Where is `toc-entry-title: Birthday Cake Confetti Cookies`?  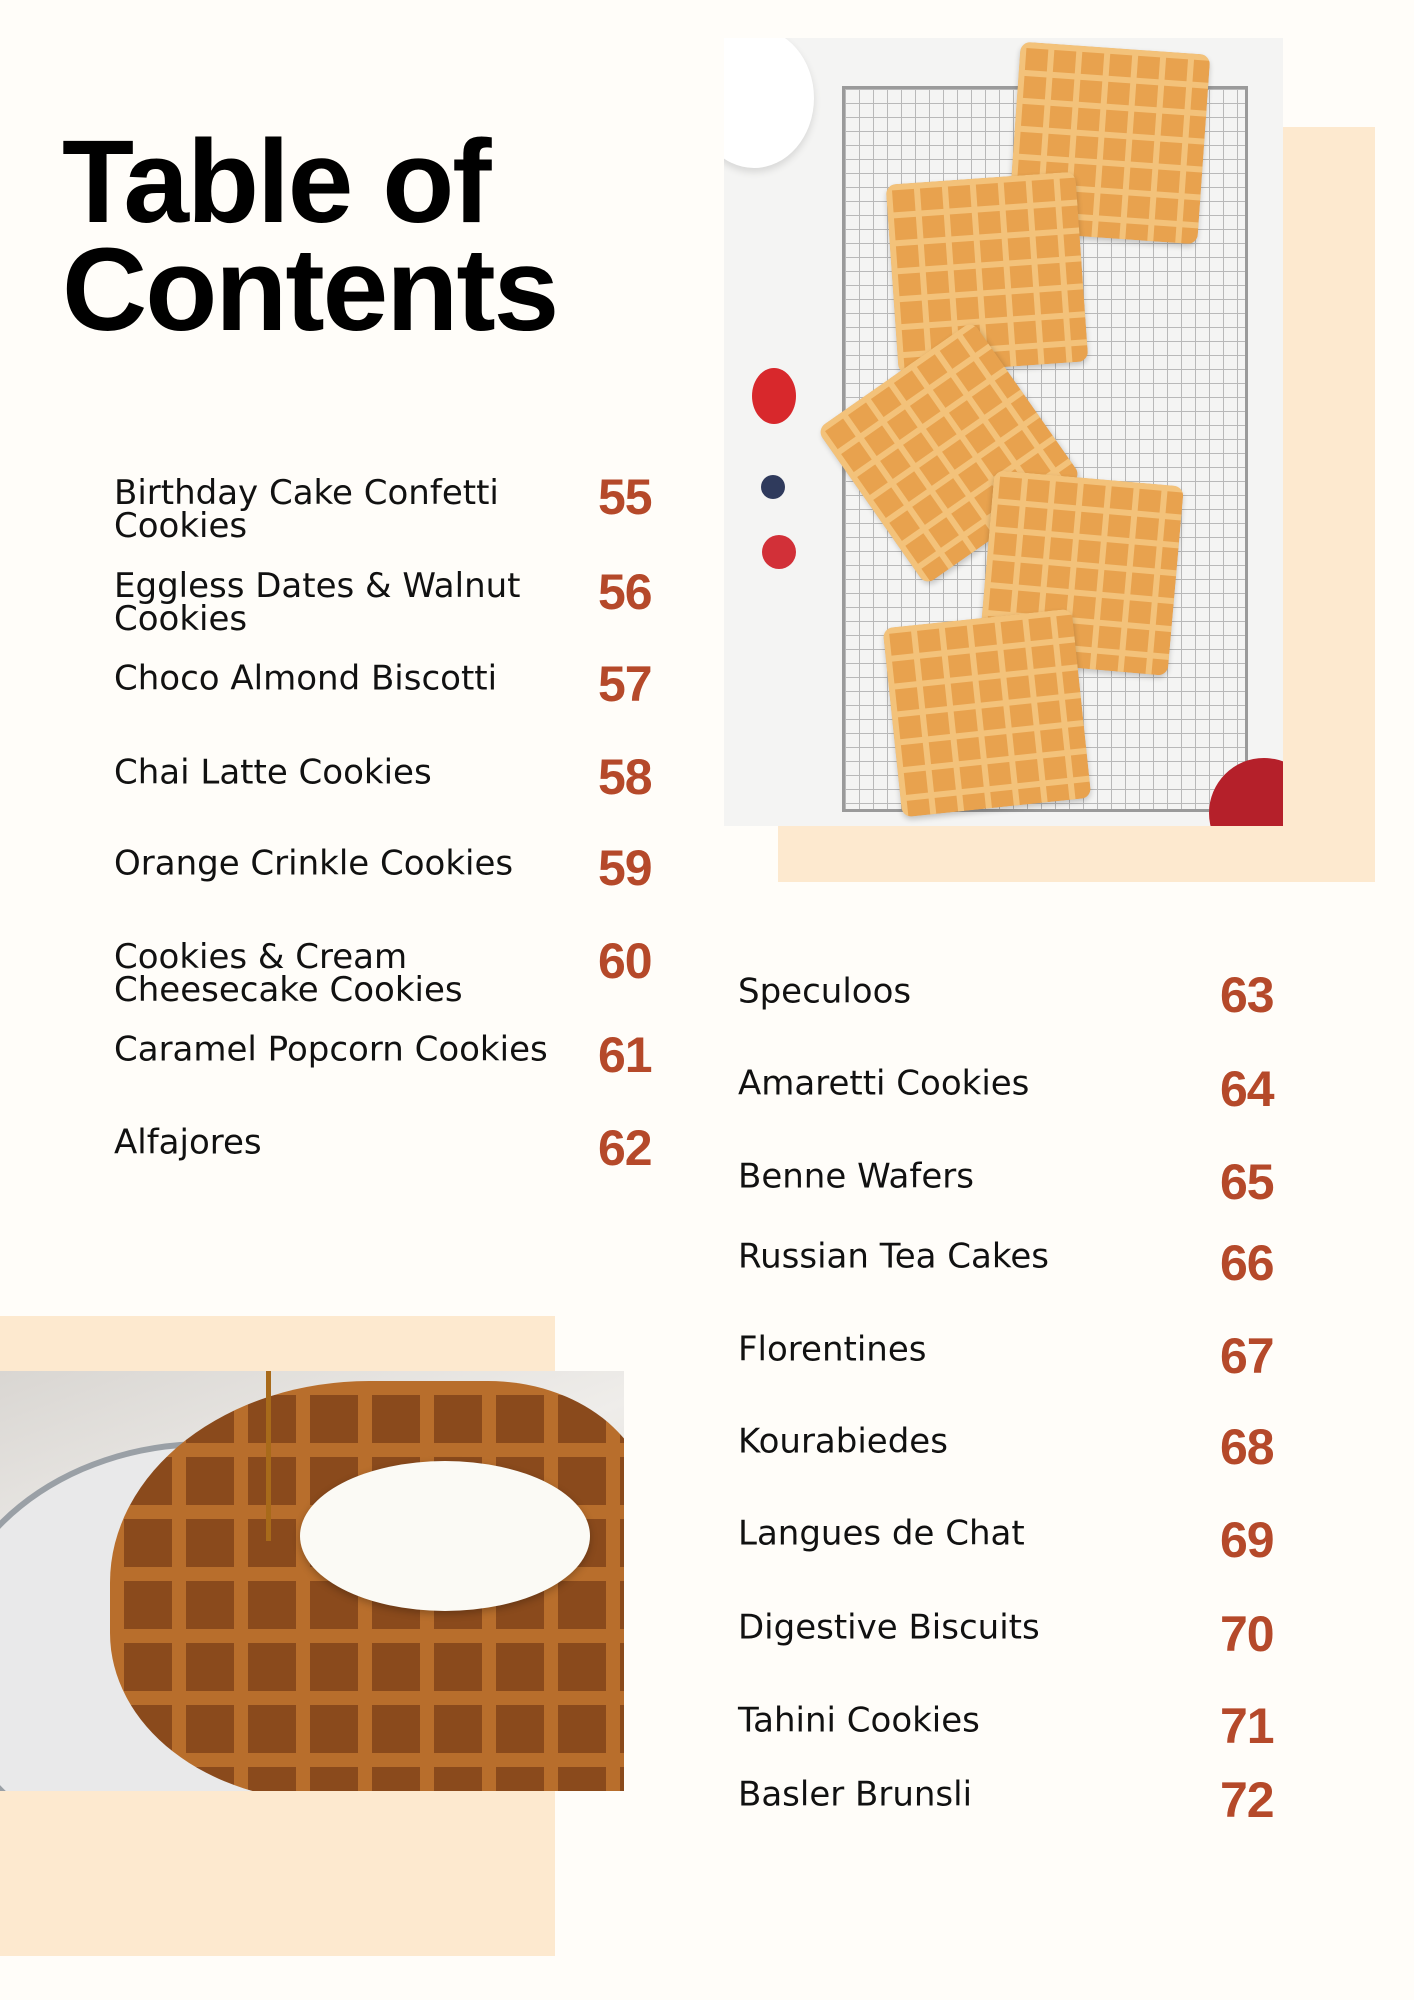
toc-entry-title: Birthday Cake Confetti Cookies is located at coordinates (306, 509).